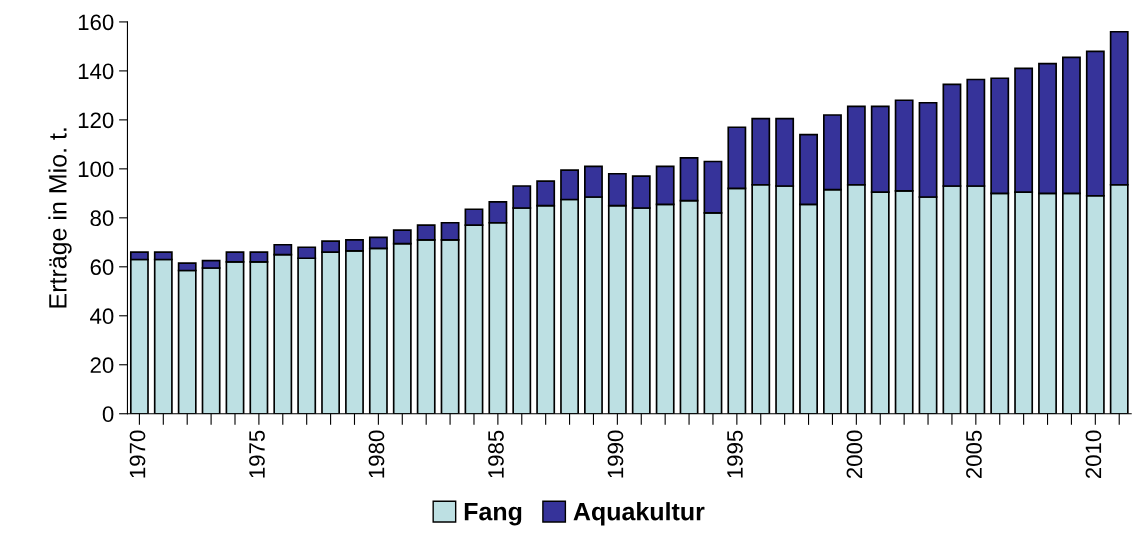 The width and height of the screenshot is (1138, 548). Describe the element at coordinates (854, 454) in the screenshot. I see `x-tick-label: 2000` at that location.